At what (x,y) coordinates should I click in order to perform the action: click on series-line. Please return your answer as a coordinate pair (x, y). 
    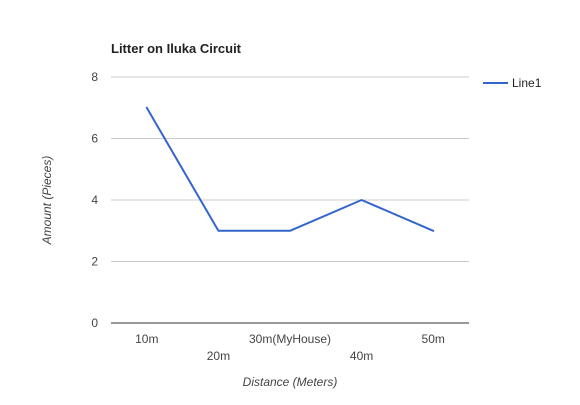
    Looking at the image, I should click on (290, 169).